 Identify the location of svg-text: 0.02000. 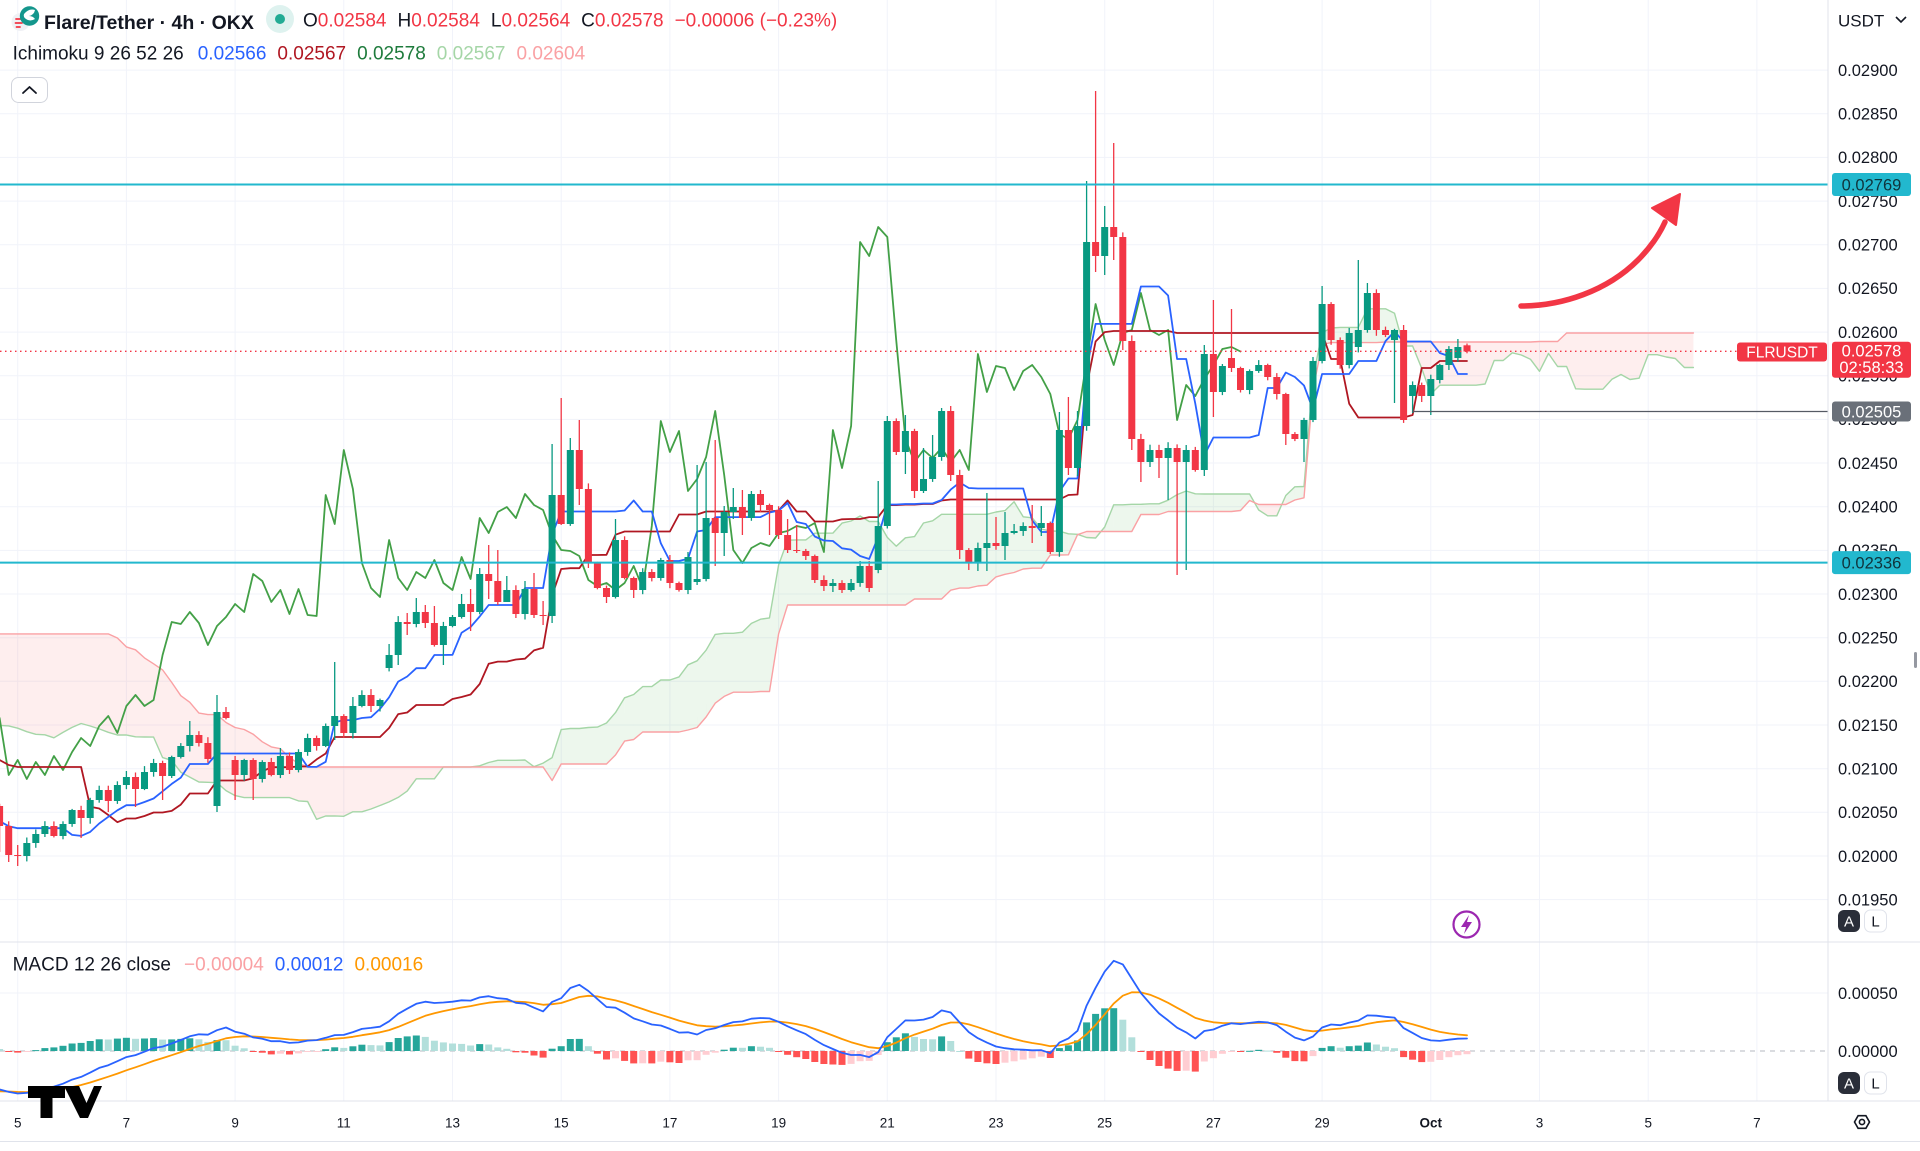
(1868, 857).